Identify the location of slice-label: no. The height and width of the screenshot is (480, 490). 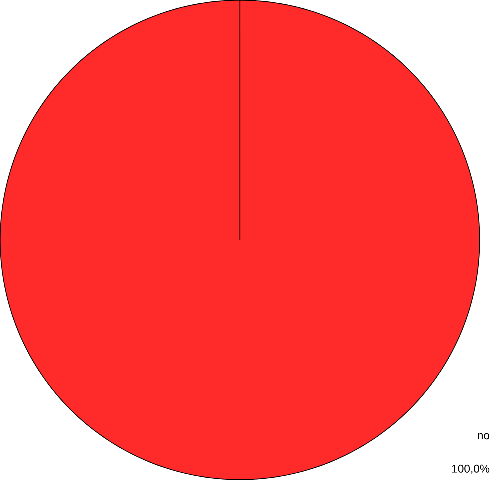
(484, 436).